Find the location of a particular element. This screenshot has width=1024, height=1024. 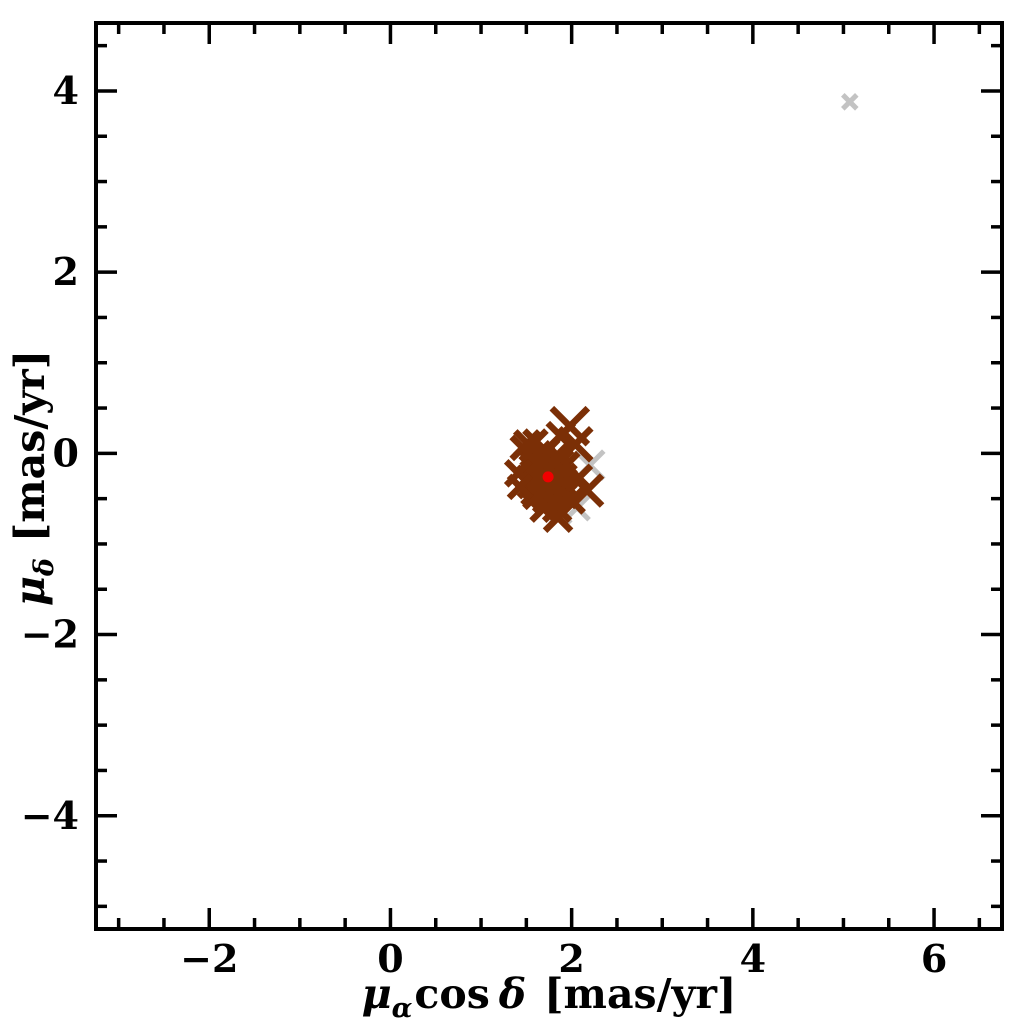

y-title-sub: δ is located at coordinates (44, 567).